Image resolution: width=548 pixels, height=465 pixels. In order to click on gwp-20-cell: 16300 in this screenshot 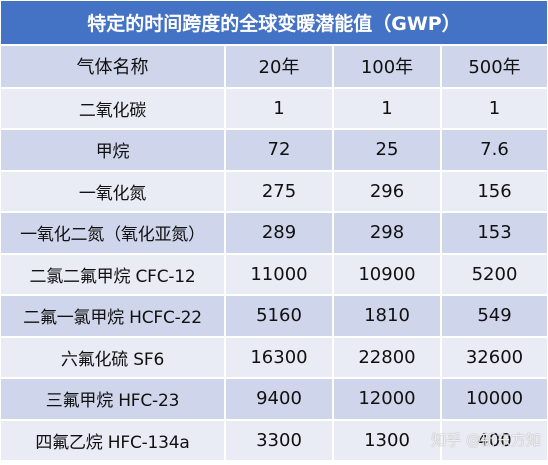, I will do `click(279, 357)`.